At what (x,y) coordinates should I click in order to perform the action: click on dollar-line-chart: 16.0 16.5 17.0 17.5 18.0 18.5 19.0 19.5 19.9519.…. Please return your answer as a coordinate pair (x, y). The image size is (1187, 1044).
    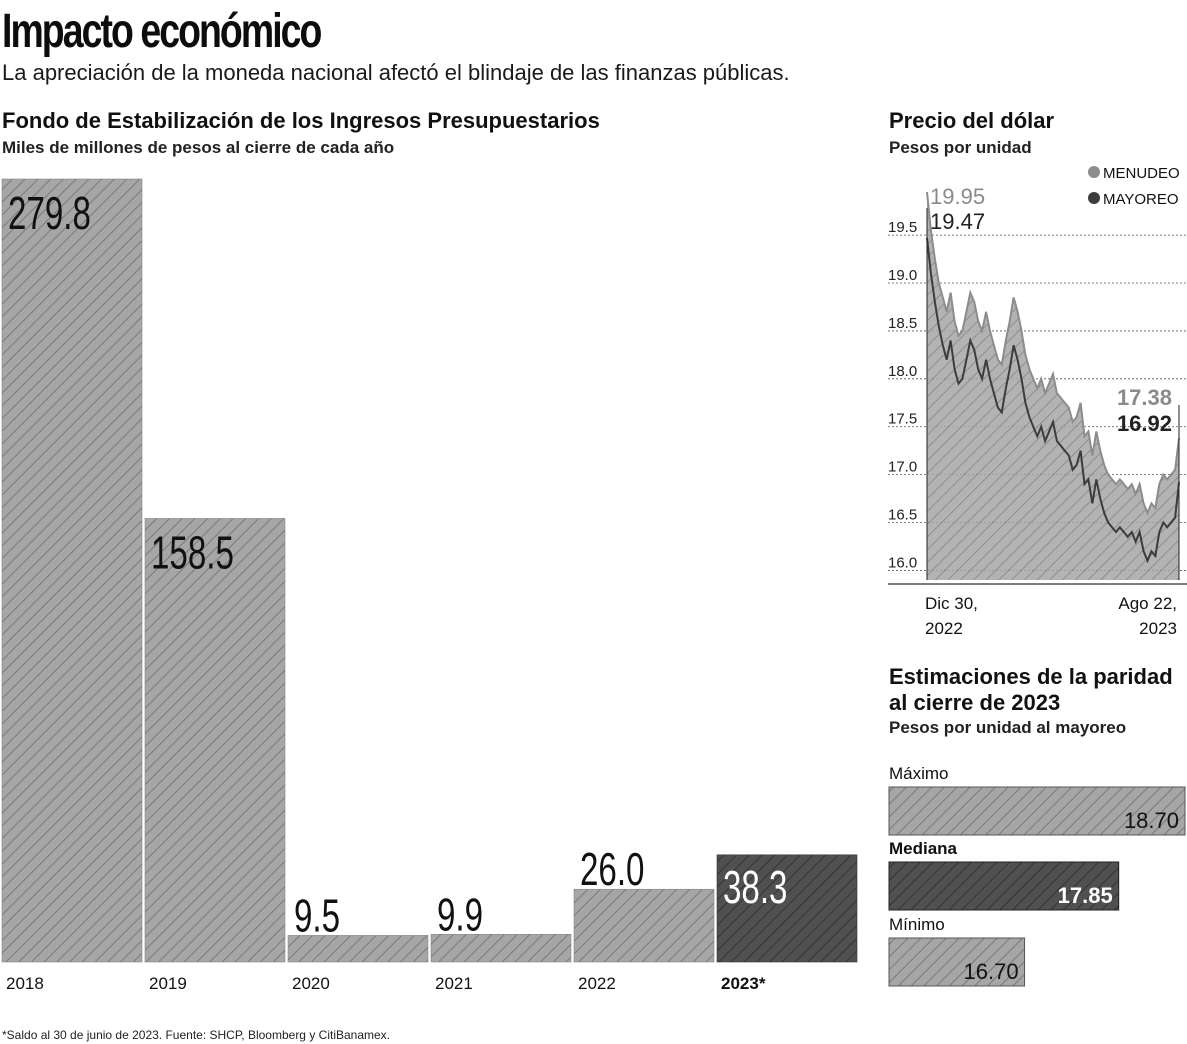
    Looking at the image, I should click on (1037, 401).